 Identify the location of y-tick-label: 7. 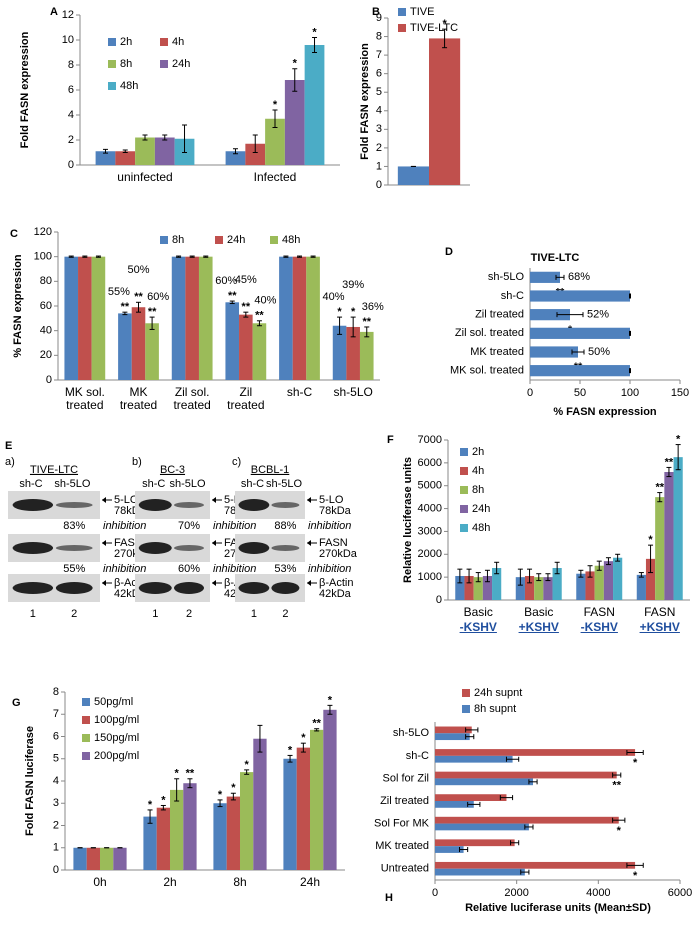
(56, 714).